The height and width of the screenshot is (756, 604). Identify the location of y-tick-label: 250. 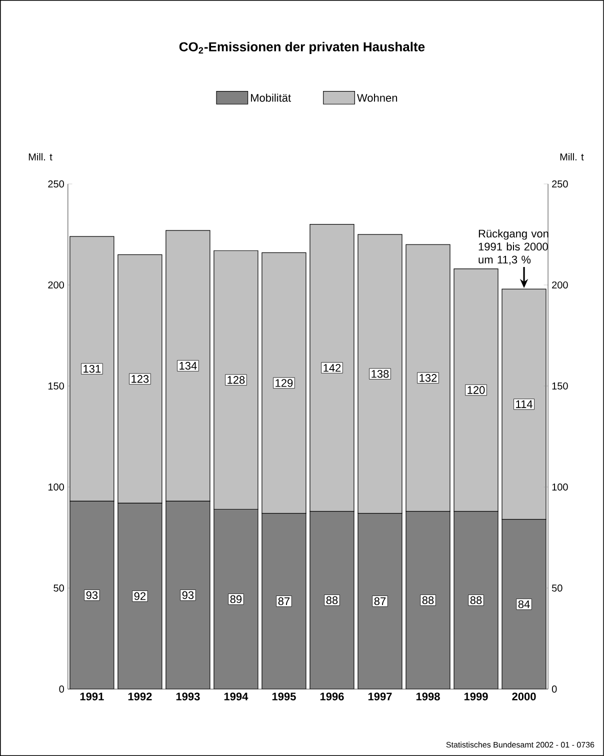
(56, 184).